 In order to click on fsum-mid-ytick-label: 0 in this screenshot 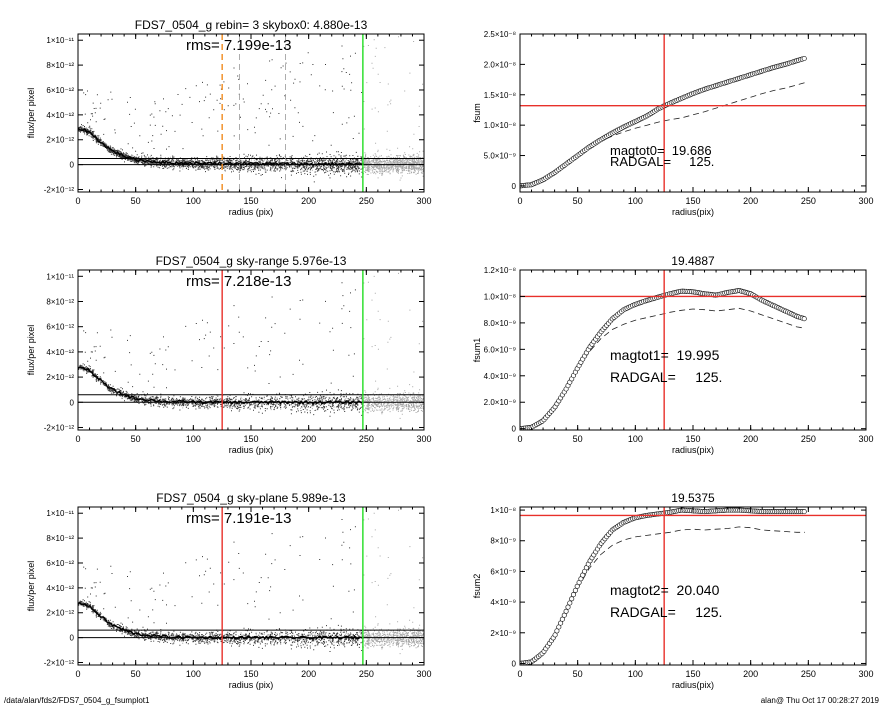, I will do `click(514, 429)`.